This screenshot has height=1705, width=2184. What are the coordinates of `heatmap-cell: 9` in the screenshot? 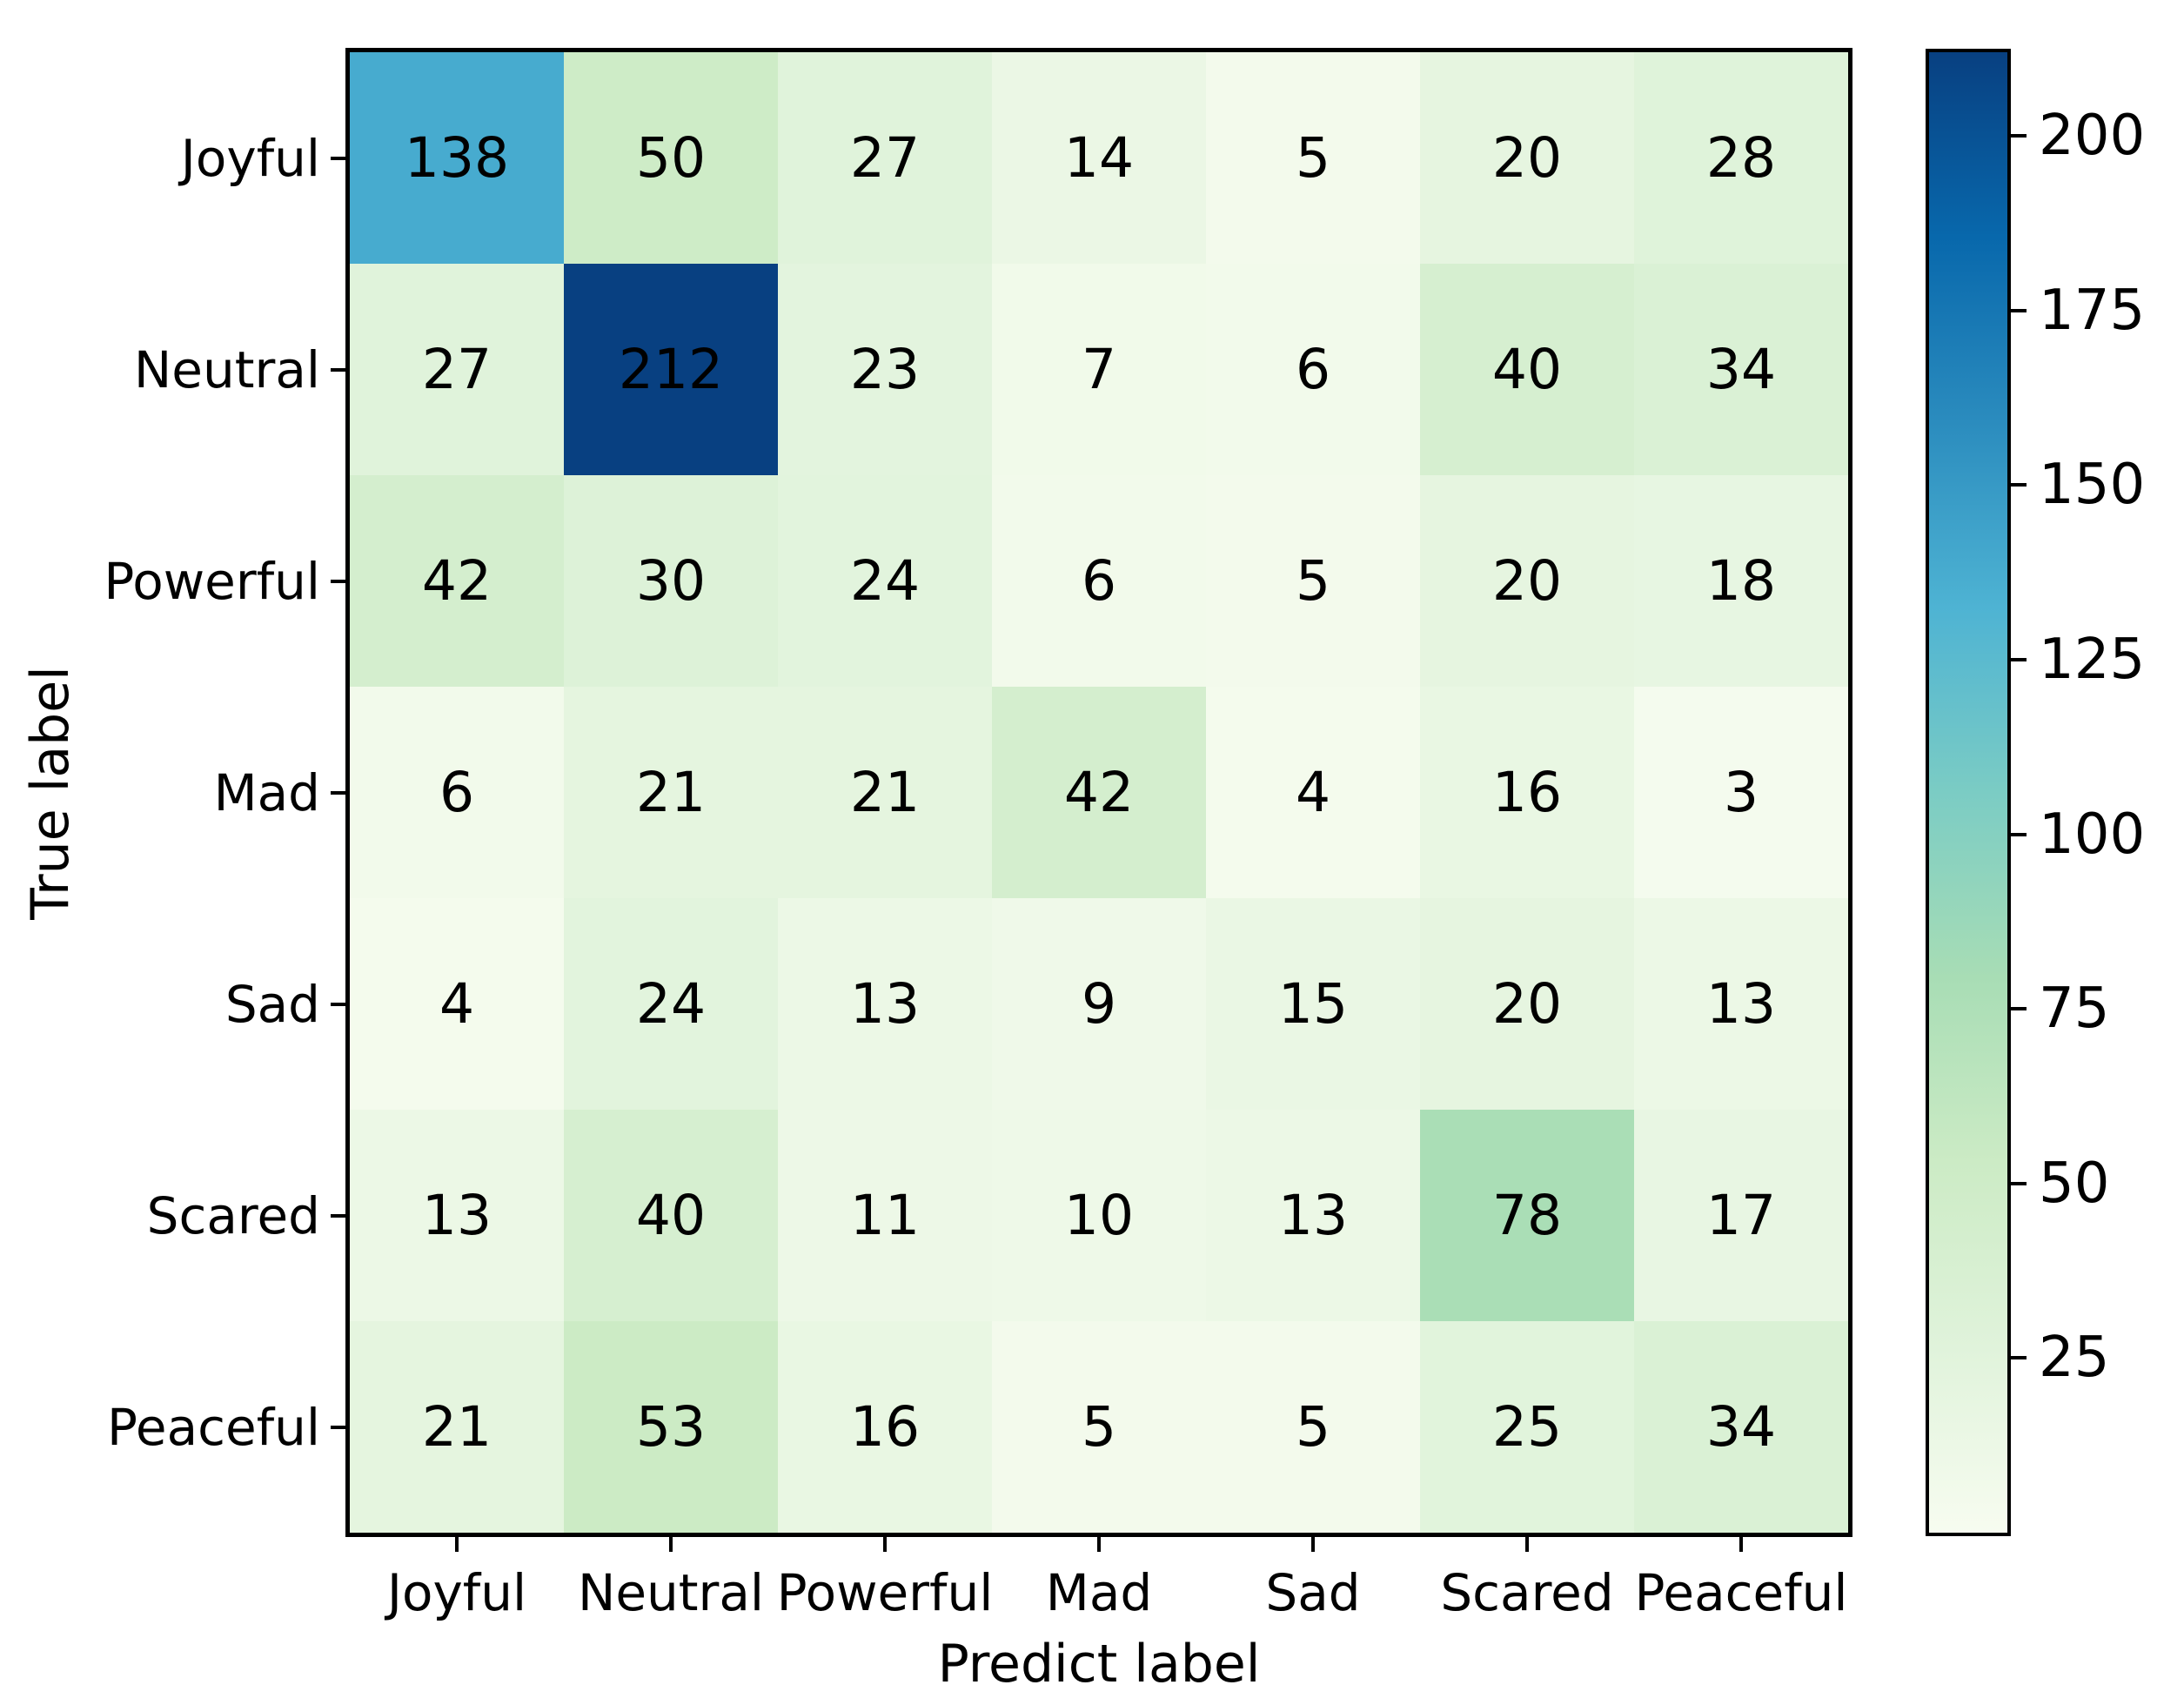 It's located at (1099, 1004).